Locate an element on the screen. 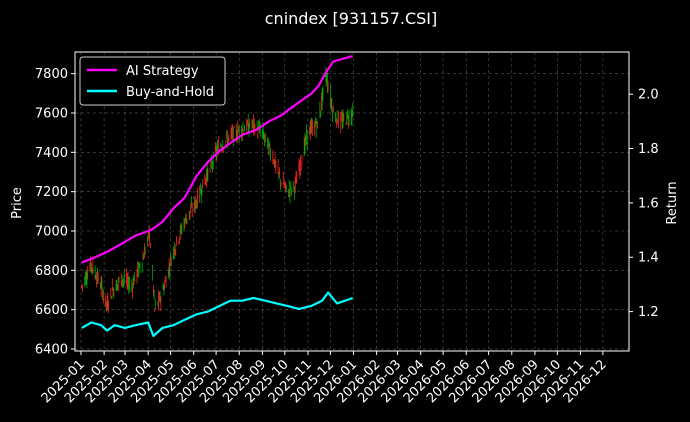 This screenshot has width=690, height=422. chart-title: cnindex [931157.CSI] is located at coordinates (351, 18).